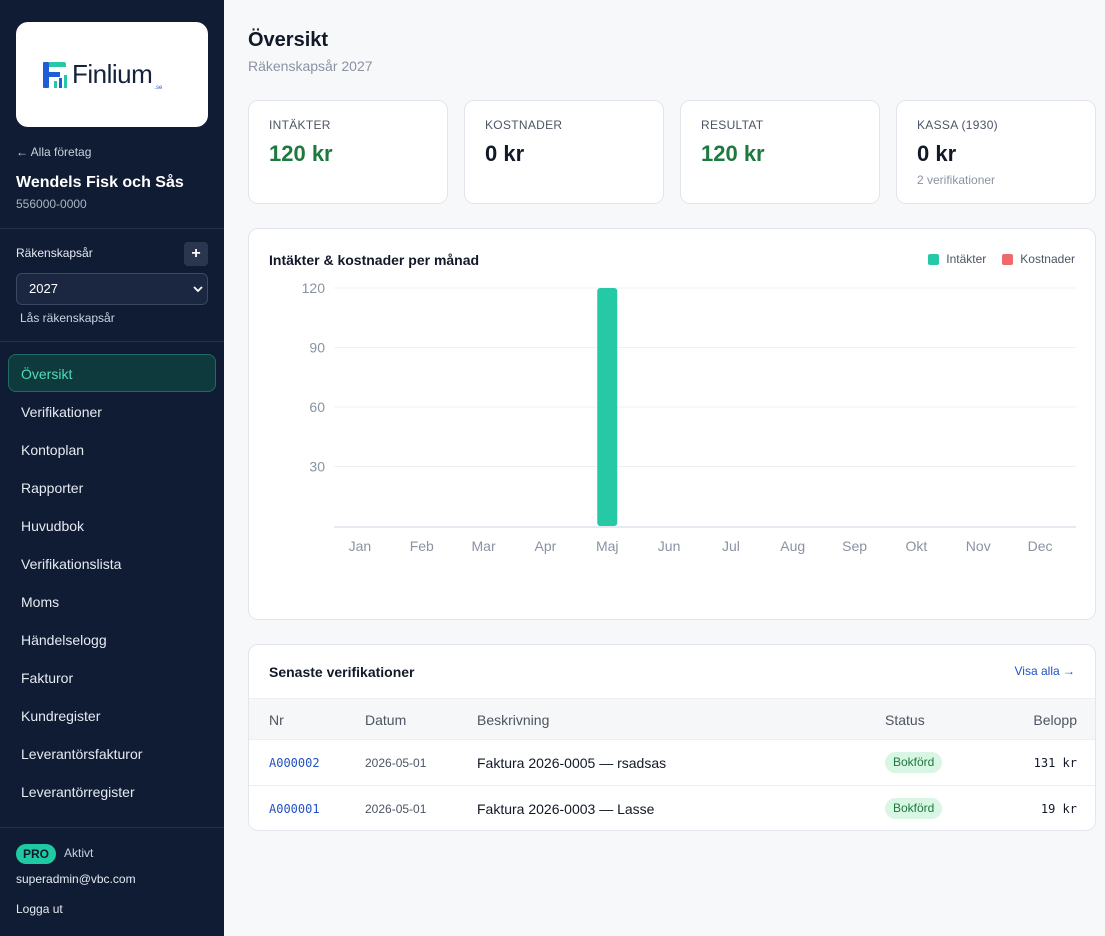 The height and width of the screenshot is (936, 1105). What do you see at coordinates (564, 152) in the screenshot?
I see `kpi-card-costs: Kostnader 0 kr` at bounding box center [564, 152].